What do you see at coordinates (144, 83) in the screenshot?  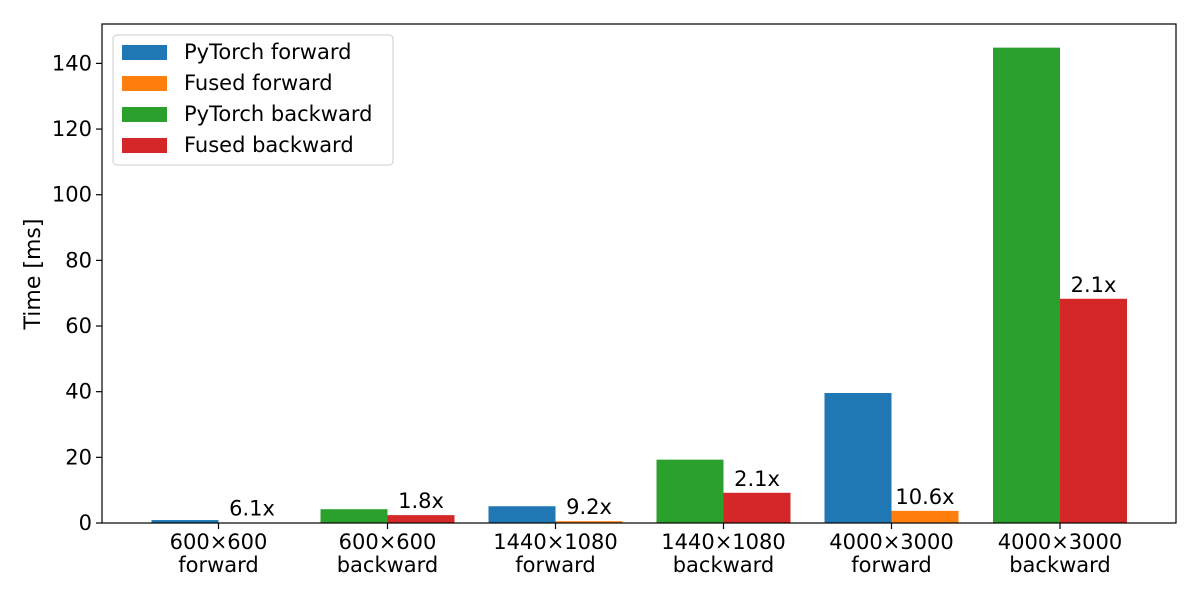 I see `legend-swatch-fused-forward` at bounding box center [144, 83].